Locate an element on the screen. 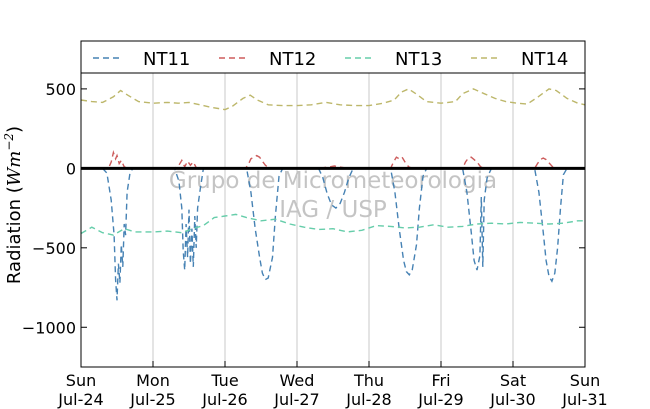  x-tick-label-day-0: Sun is located at coordinates (81, 380).